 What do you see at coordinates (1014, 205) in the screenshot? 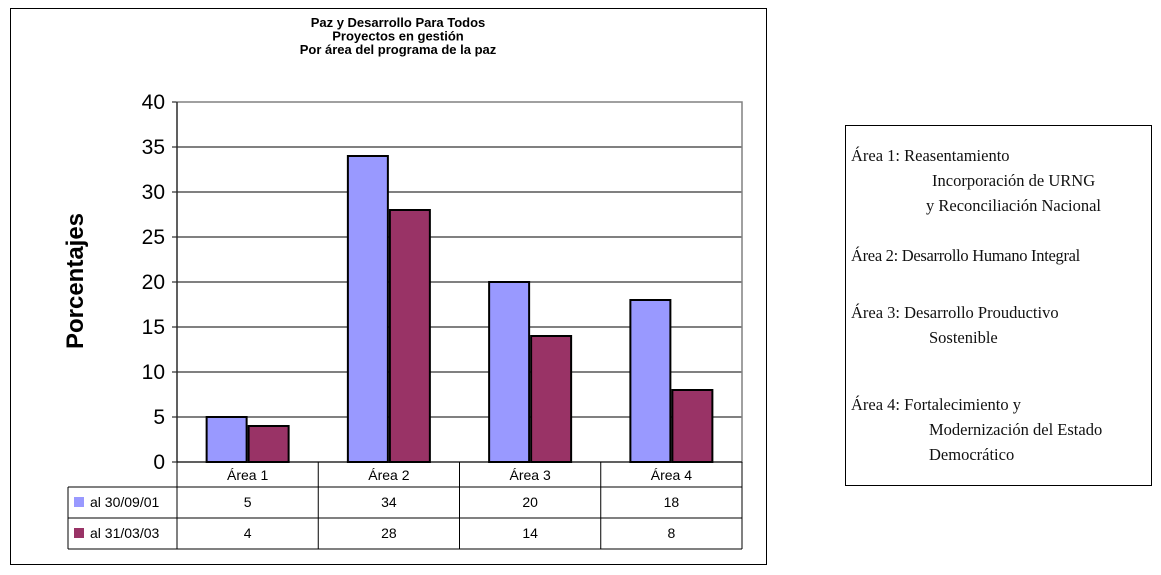
I see `area-1-line-3: y Reconciliación Nacional` at bounding box center [1014, 205].